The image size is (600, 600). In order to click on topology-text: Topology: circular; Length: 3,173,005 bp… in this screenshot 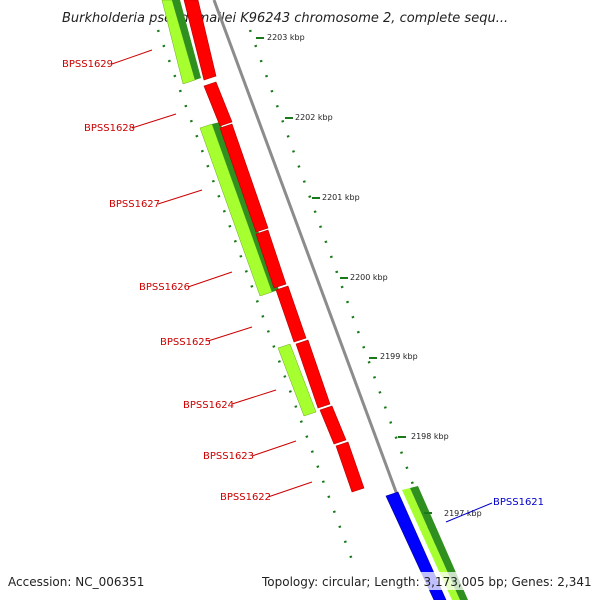, I will do `click(426, 582)`.